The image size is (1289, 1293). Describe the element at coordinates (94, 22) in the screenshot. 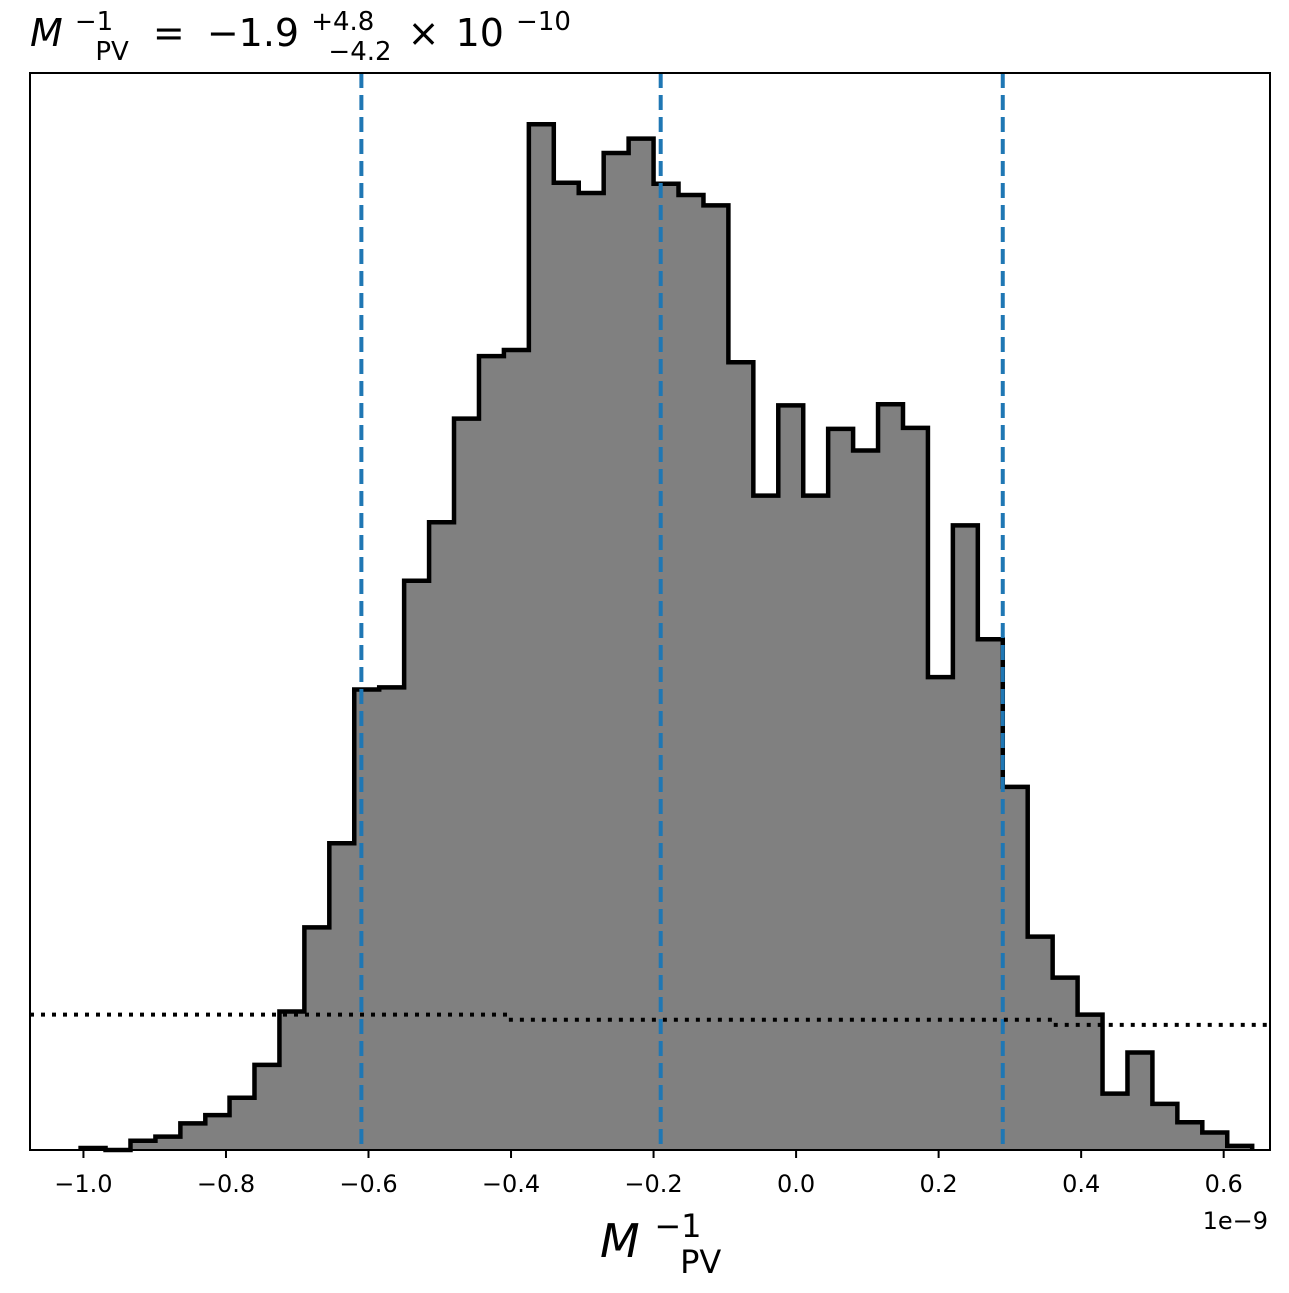

I see `title-symbol-sup: −1` at that location.